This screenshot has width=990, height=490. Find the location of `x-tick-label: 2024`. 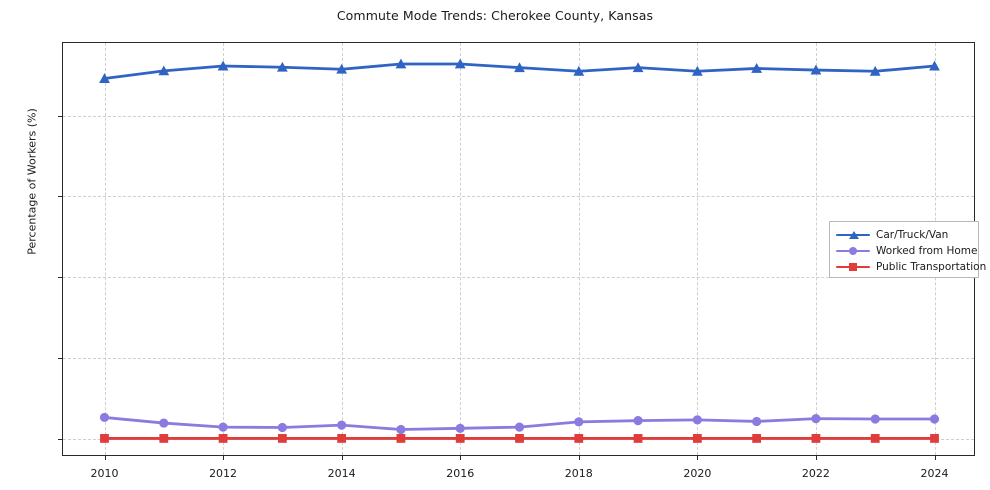

x-tick-label: 2024 is located at coordinates (934, 473).